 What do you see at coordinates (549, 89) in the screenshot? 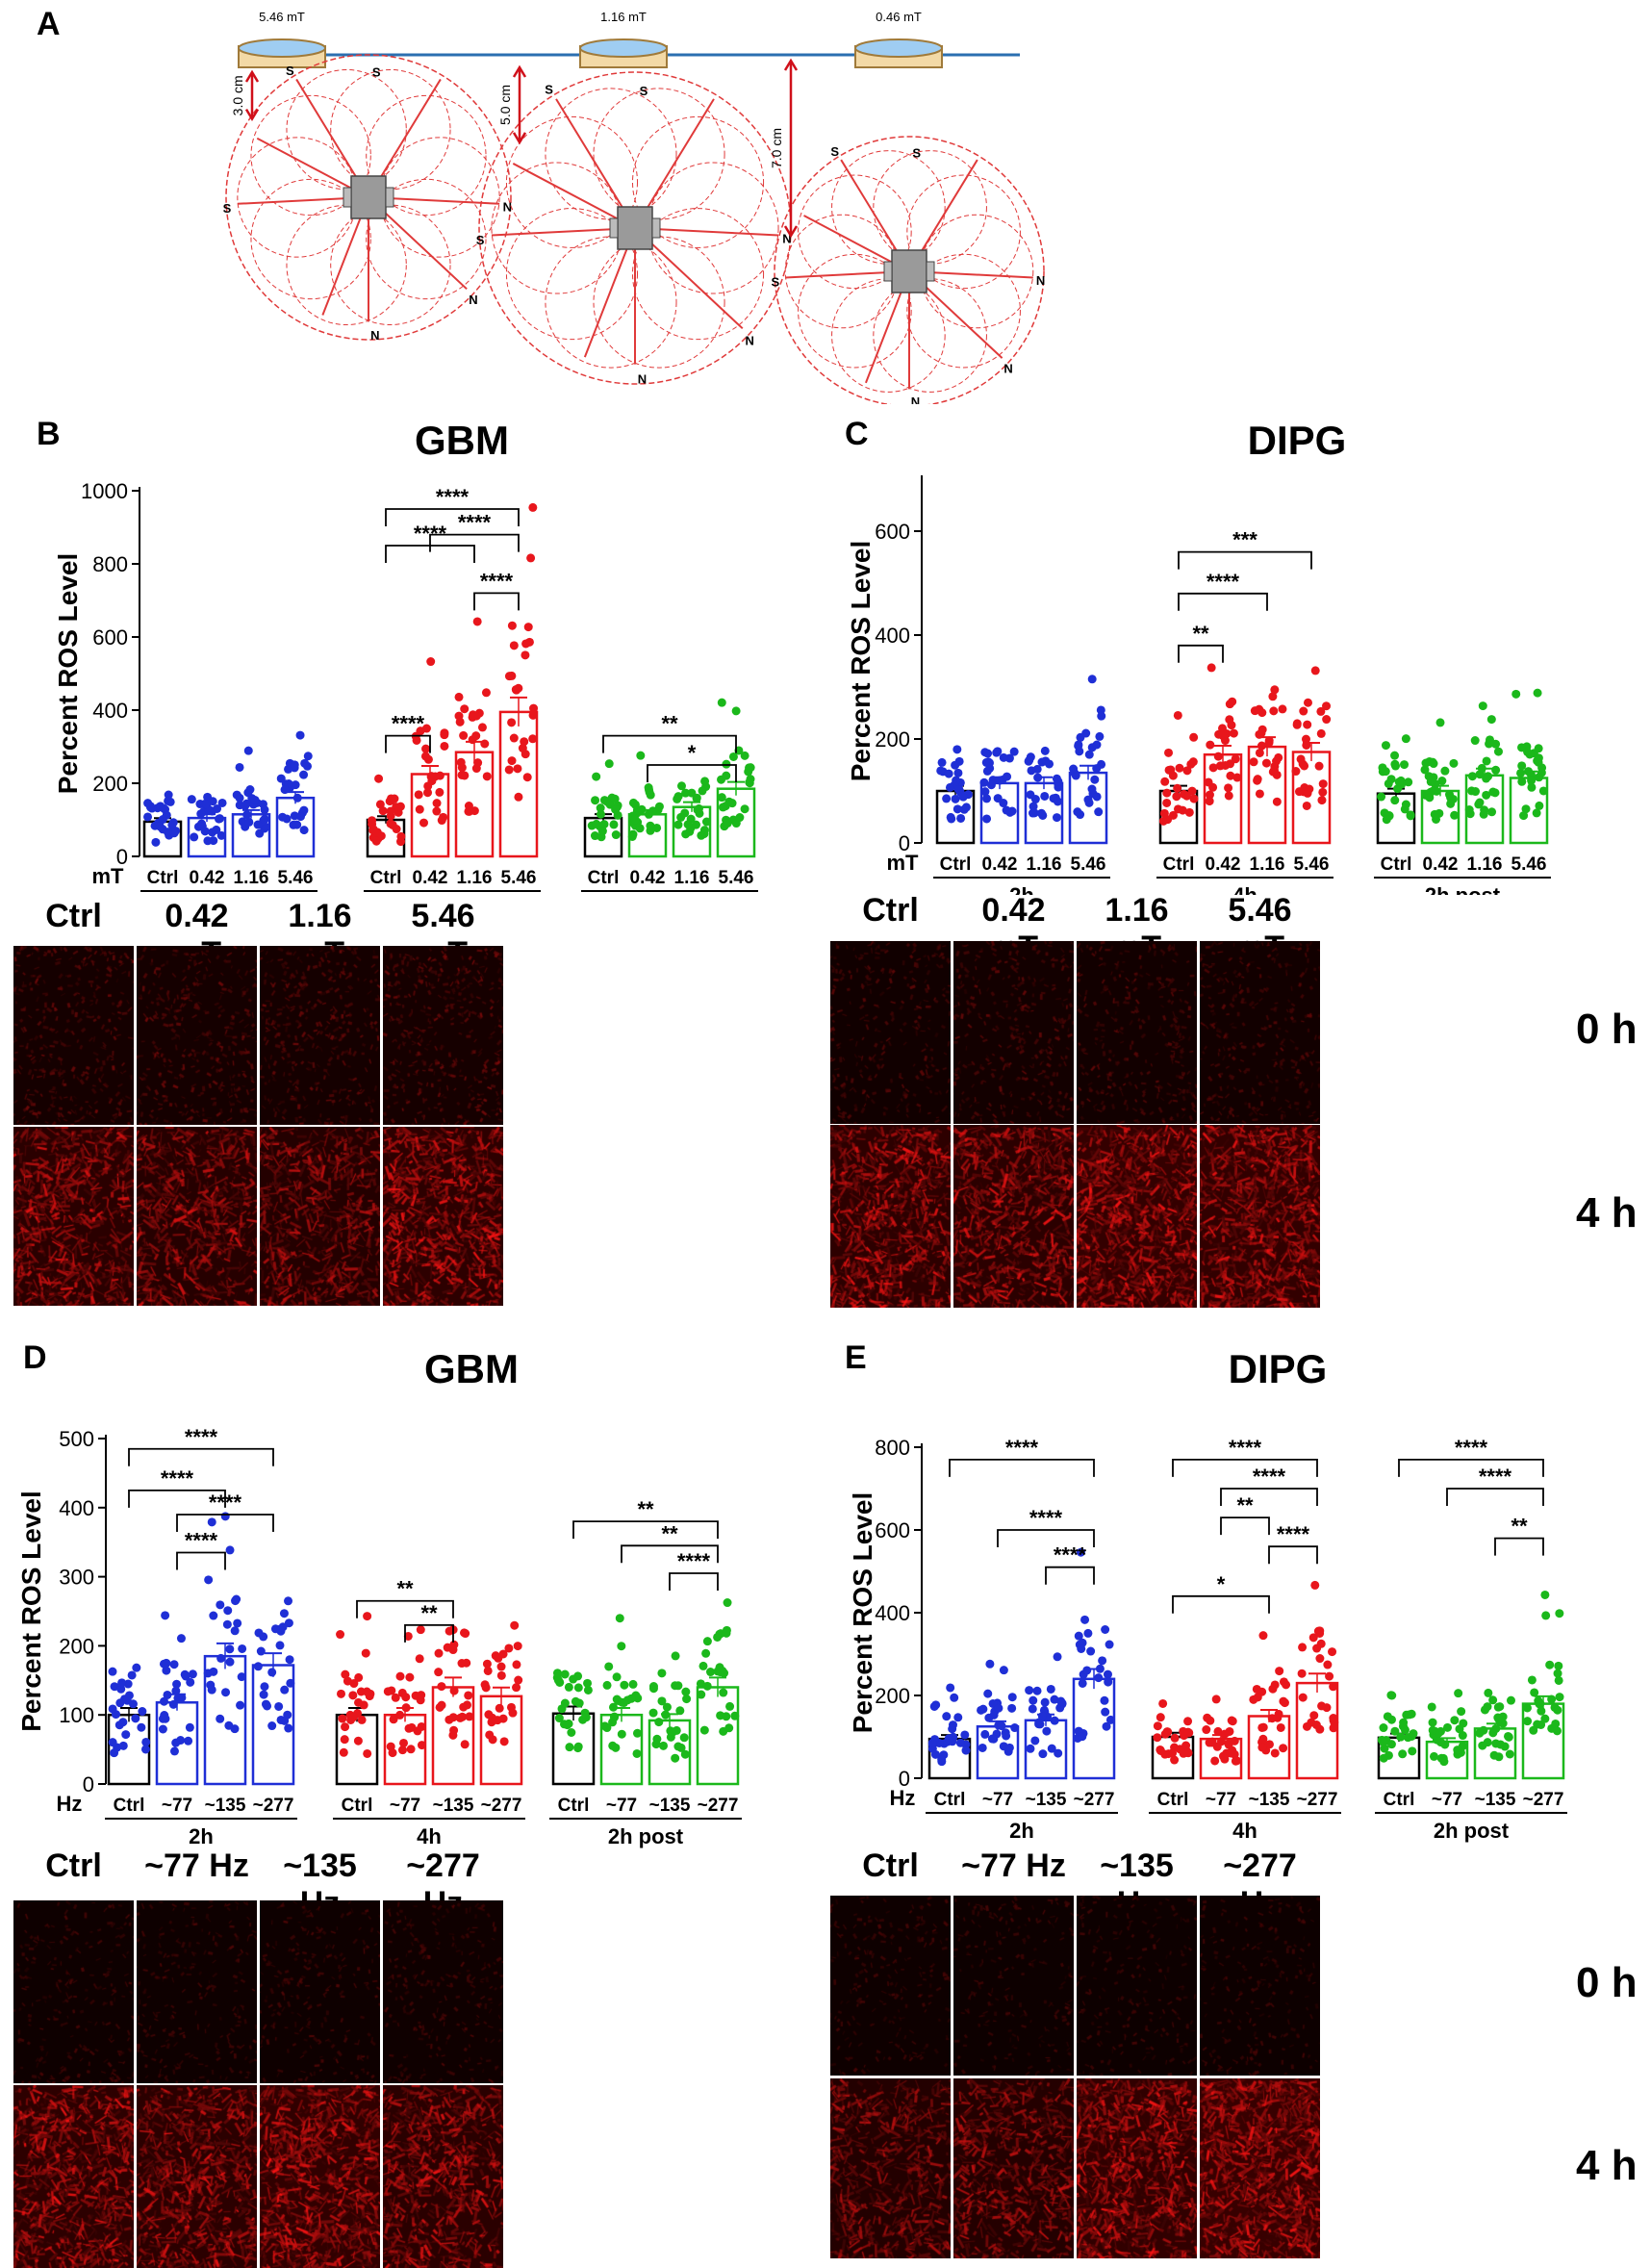
I see `pole-label: S` at bounding box center [549, 89].